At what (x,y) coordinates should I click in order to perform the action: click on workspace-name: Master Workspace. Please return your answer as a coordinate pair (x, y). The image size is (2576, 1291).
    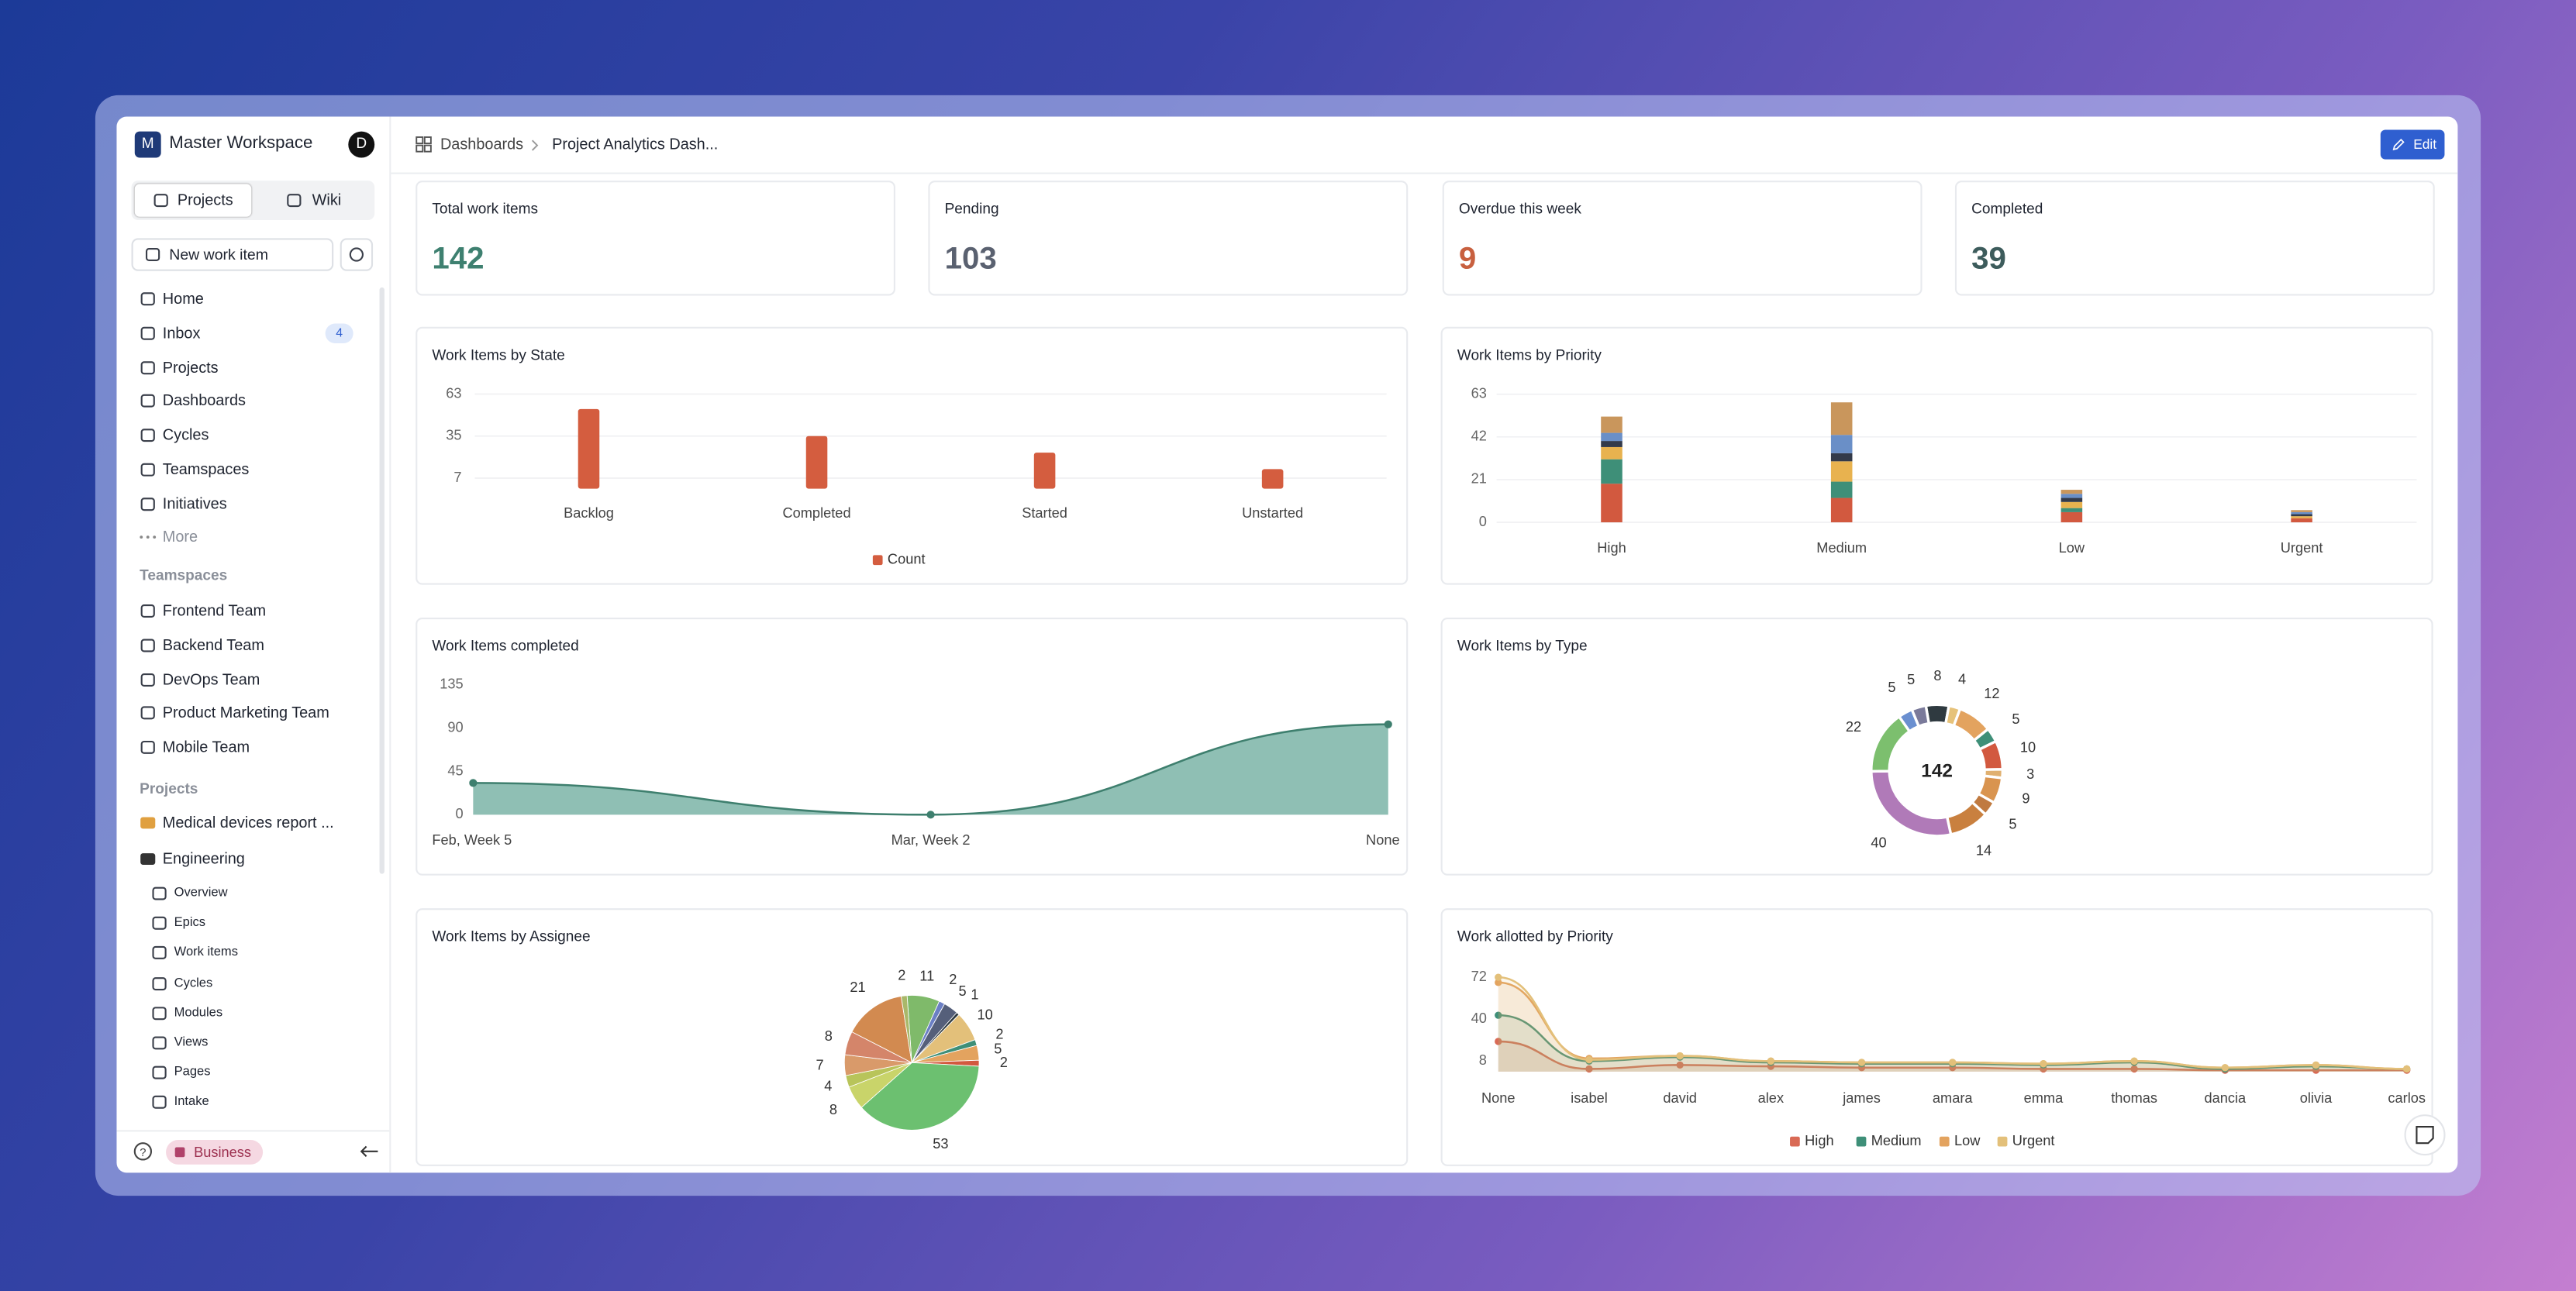
    Looking at the image, I should click on (241, 143).